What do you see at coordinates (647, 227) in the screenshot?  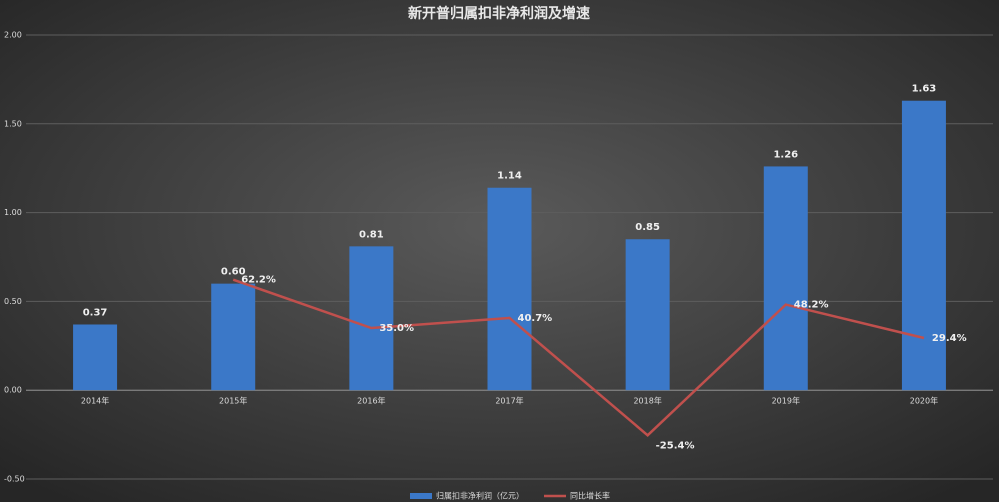 I see `data-label: 0.85` at bounding box center [647, 227].